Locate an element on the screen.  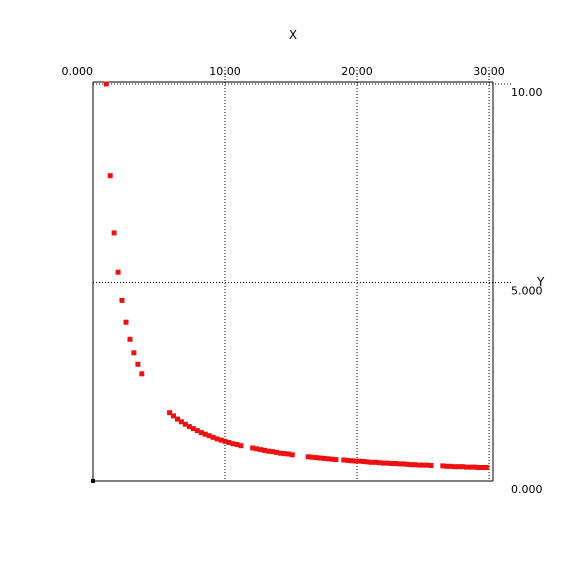
y-tick-label: 0.000 is located at coordinates (527, 489).